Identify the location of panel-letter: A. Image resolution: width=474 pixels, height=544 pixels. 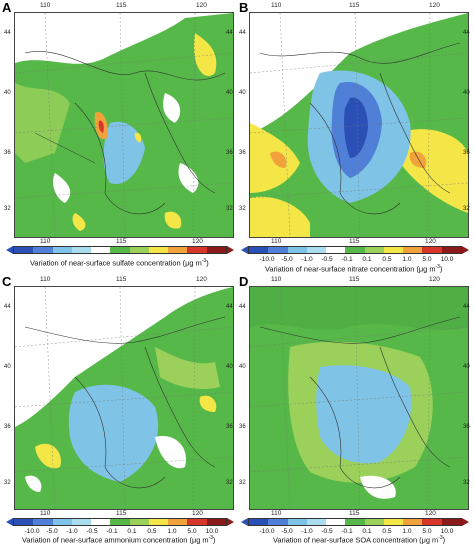
(7, 7).